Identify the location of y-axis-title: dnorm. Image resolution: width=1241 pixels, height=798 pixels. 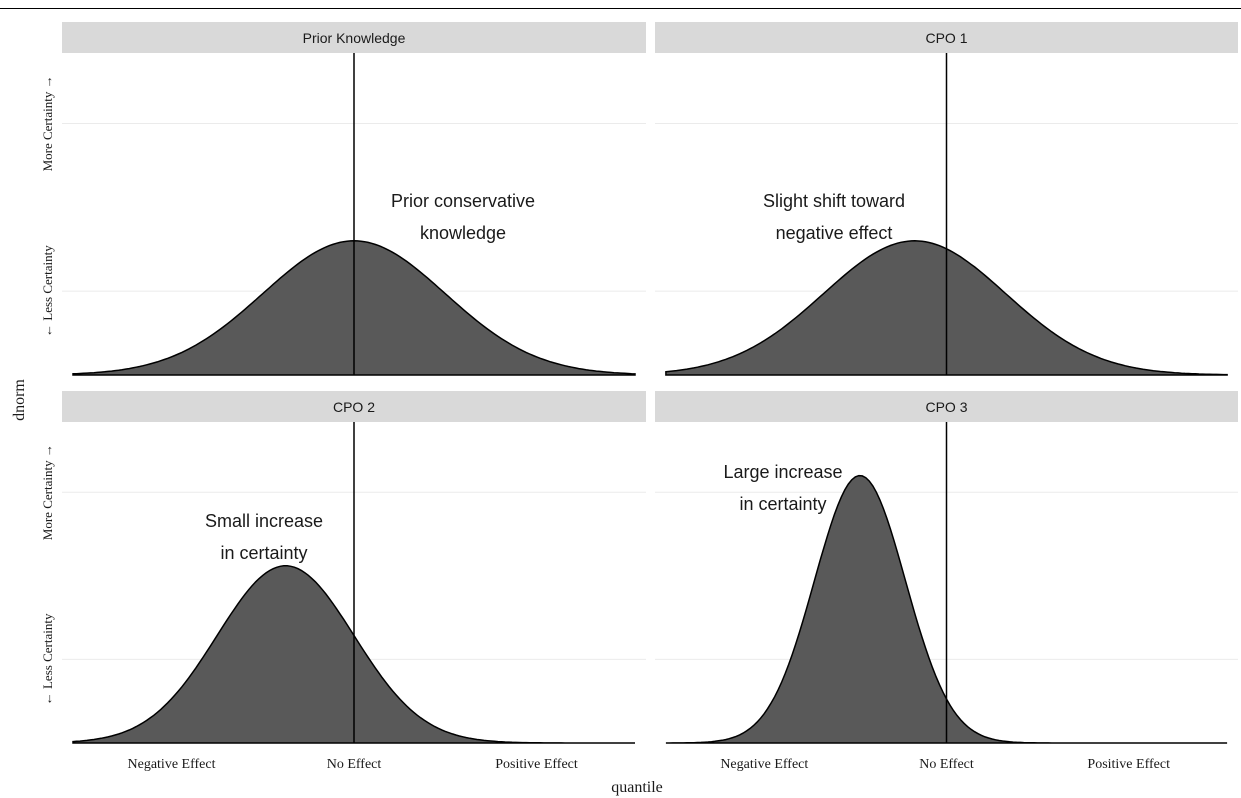
(19, 400).